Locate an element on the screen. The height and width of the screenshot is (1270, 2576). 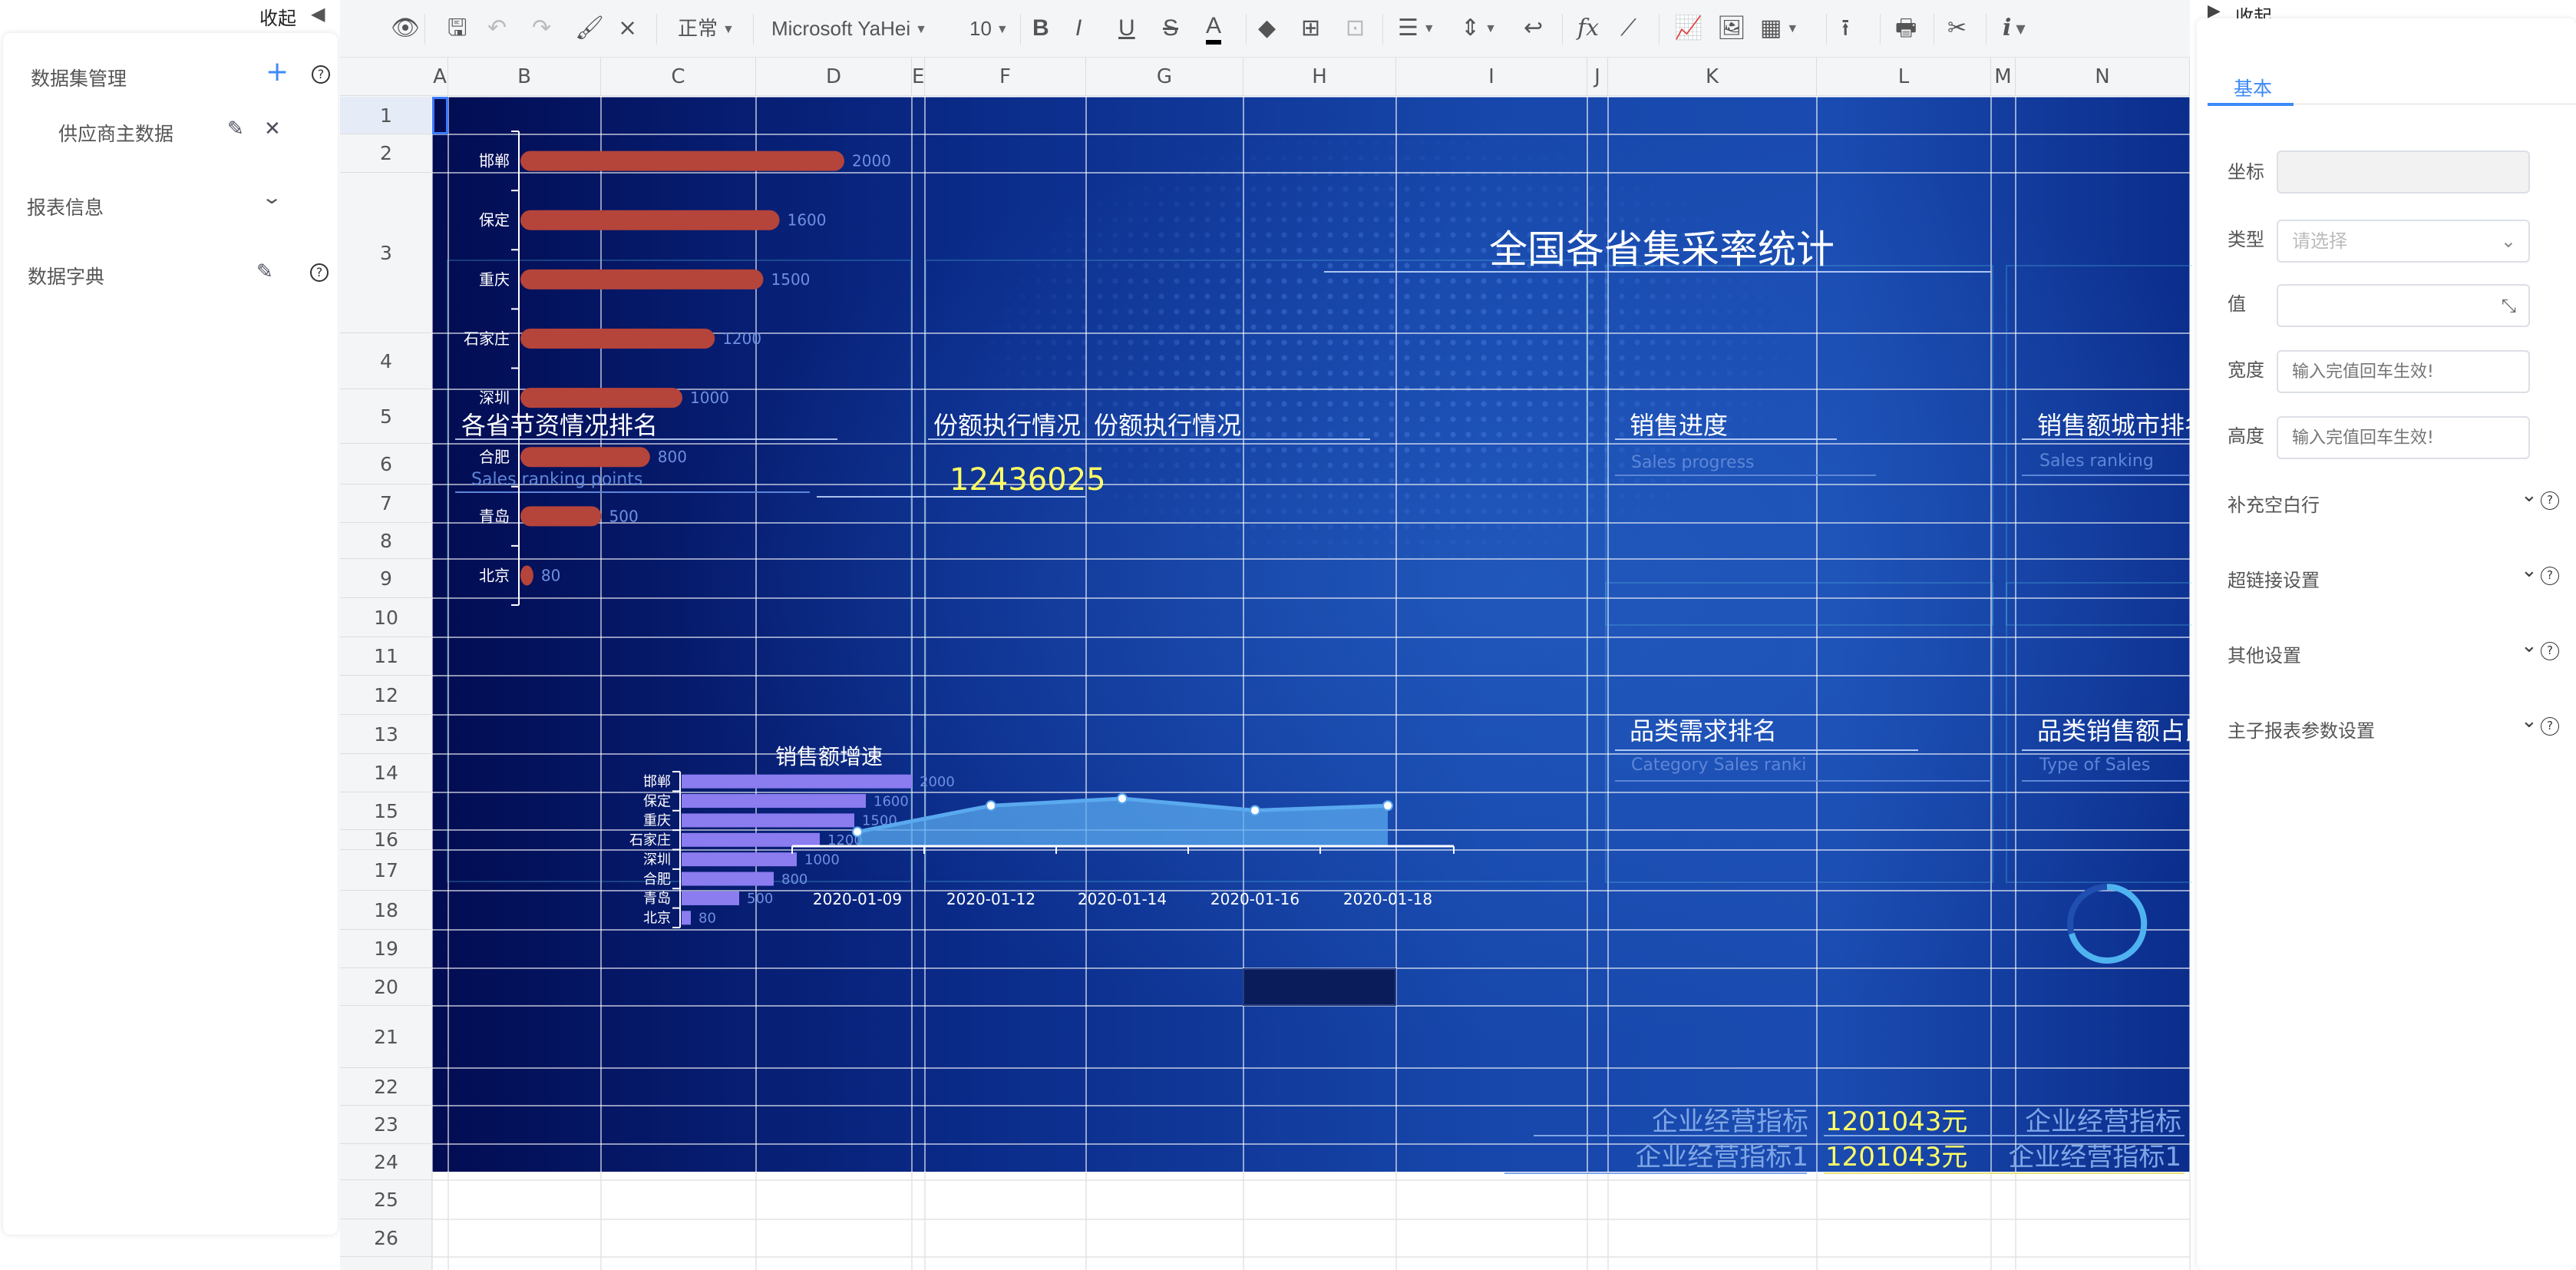
row-header-5: 5 is located at coordinates (386, 417).